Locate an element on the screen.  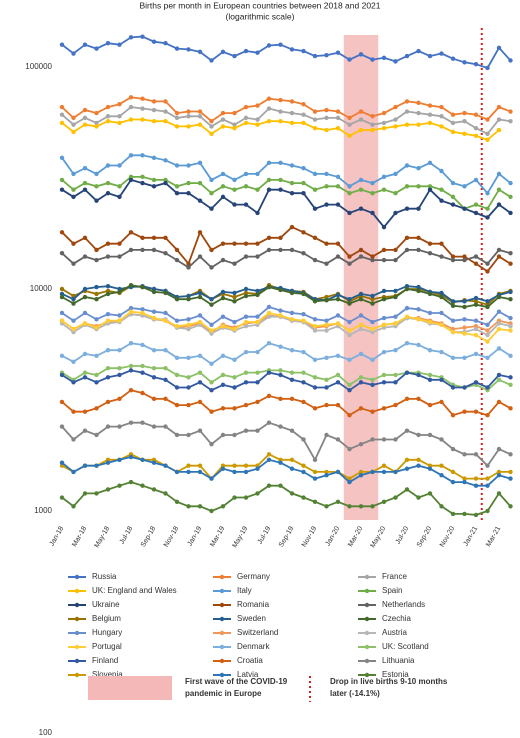
legend-label: Estonia is located at coordinates (395, 674).